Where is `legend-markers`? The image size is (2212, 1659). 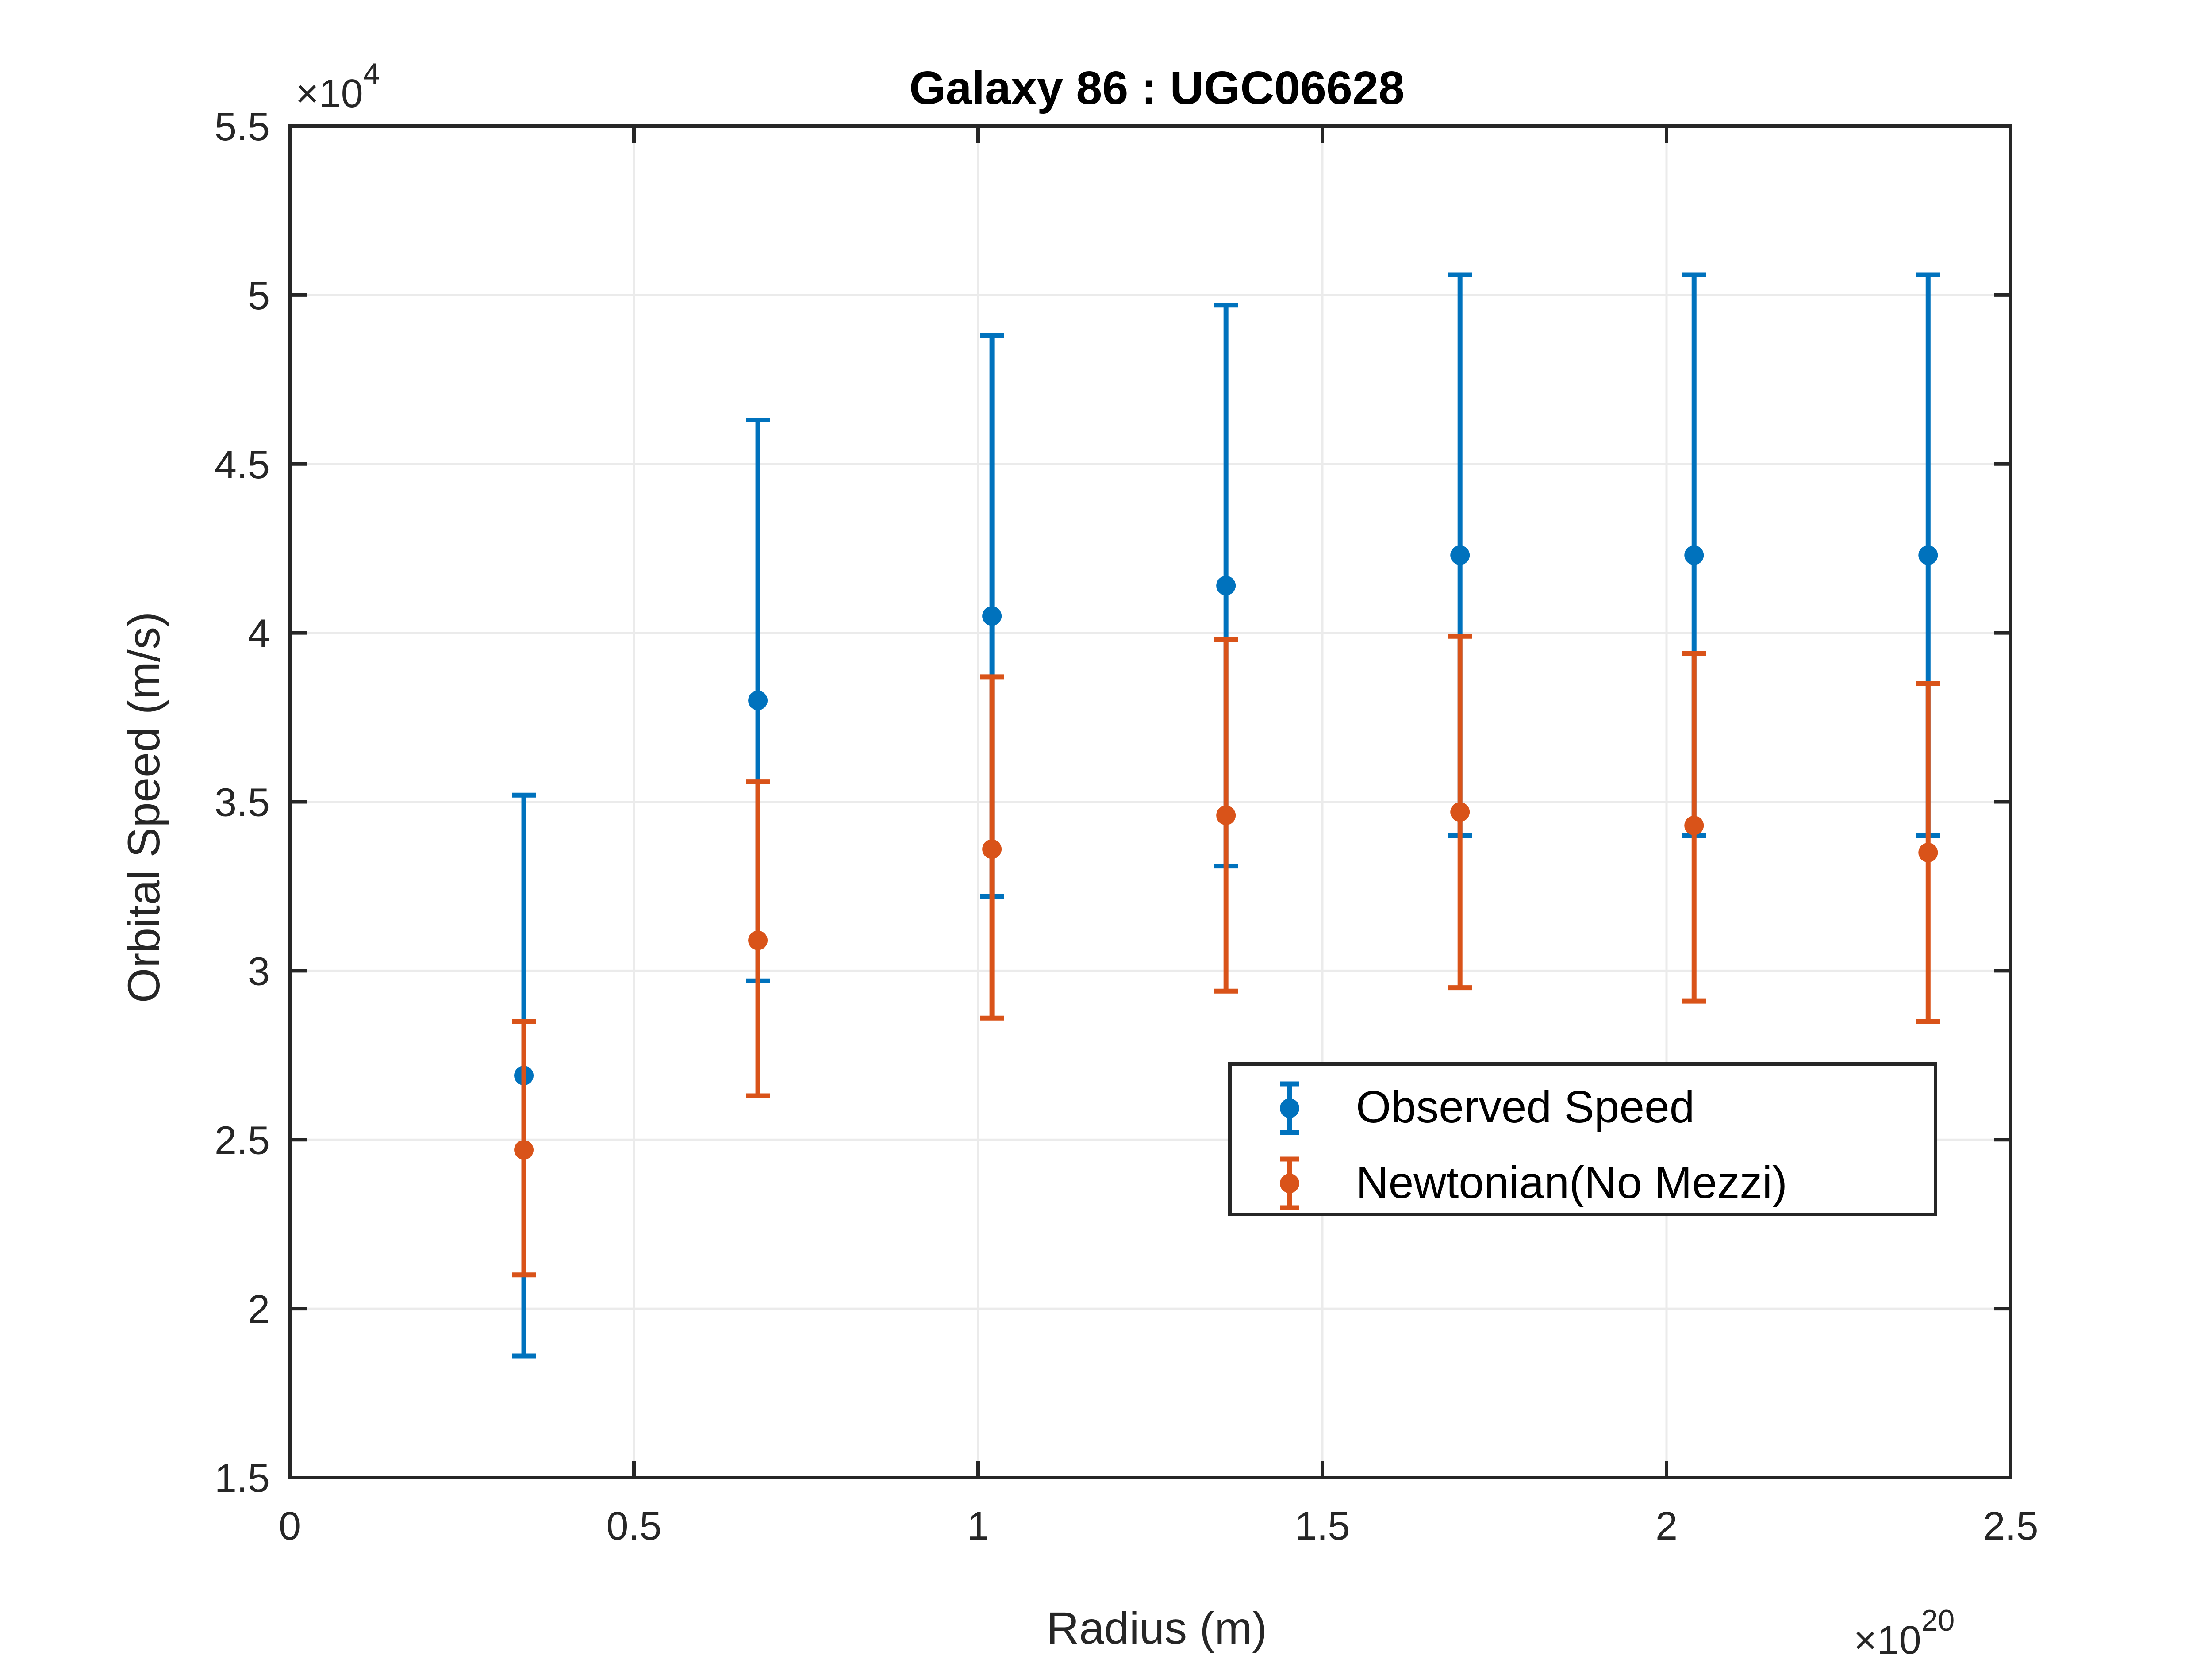
legend-markers is located at coordinates (1290, 1146).